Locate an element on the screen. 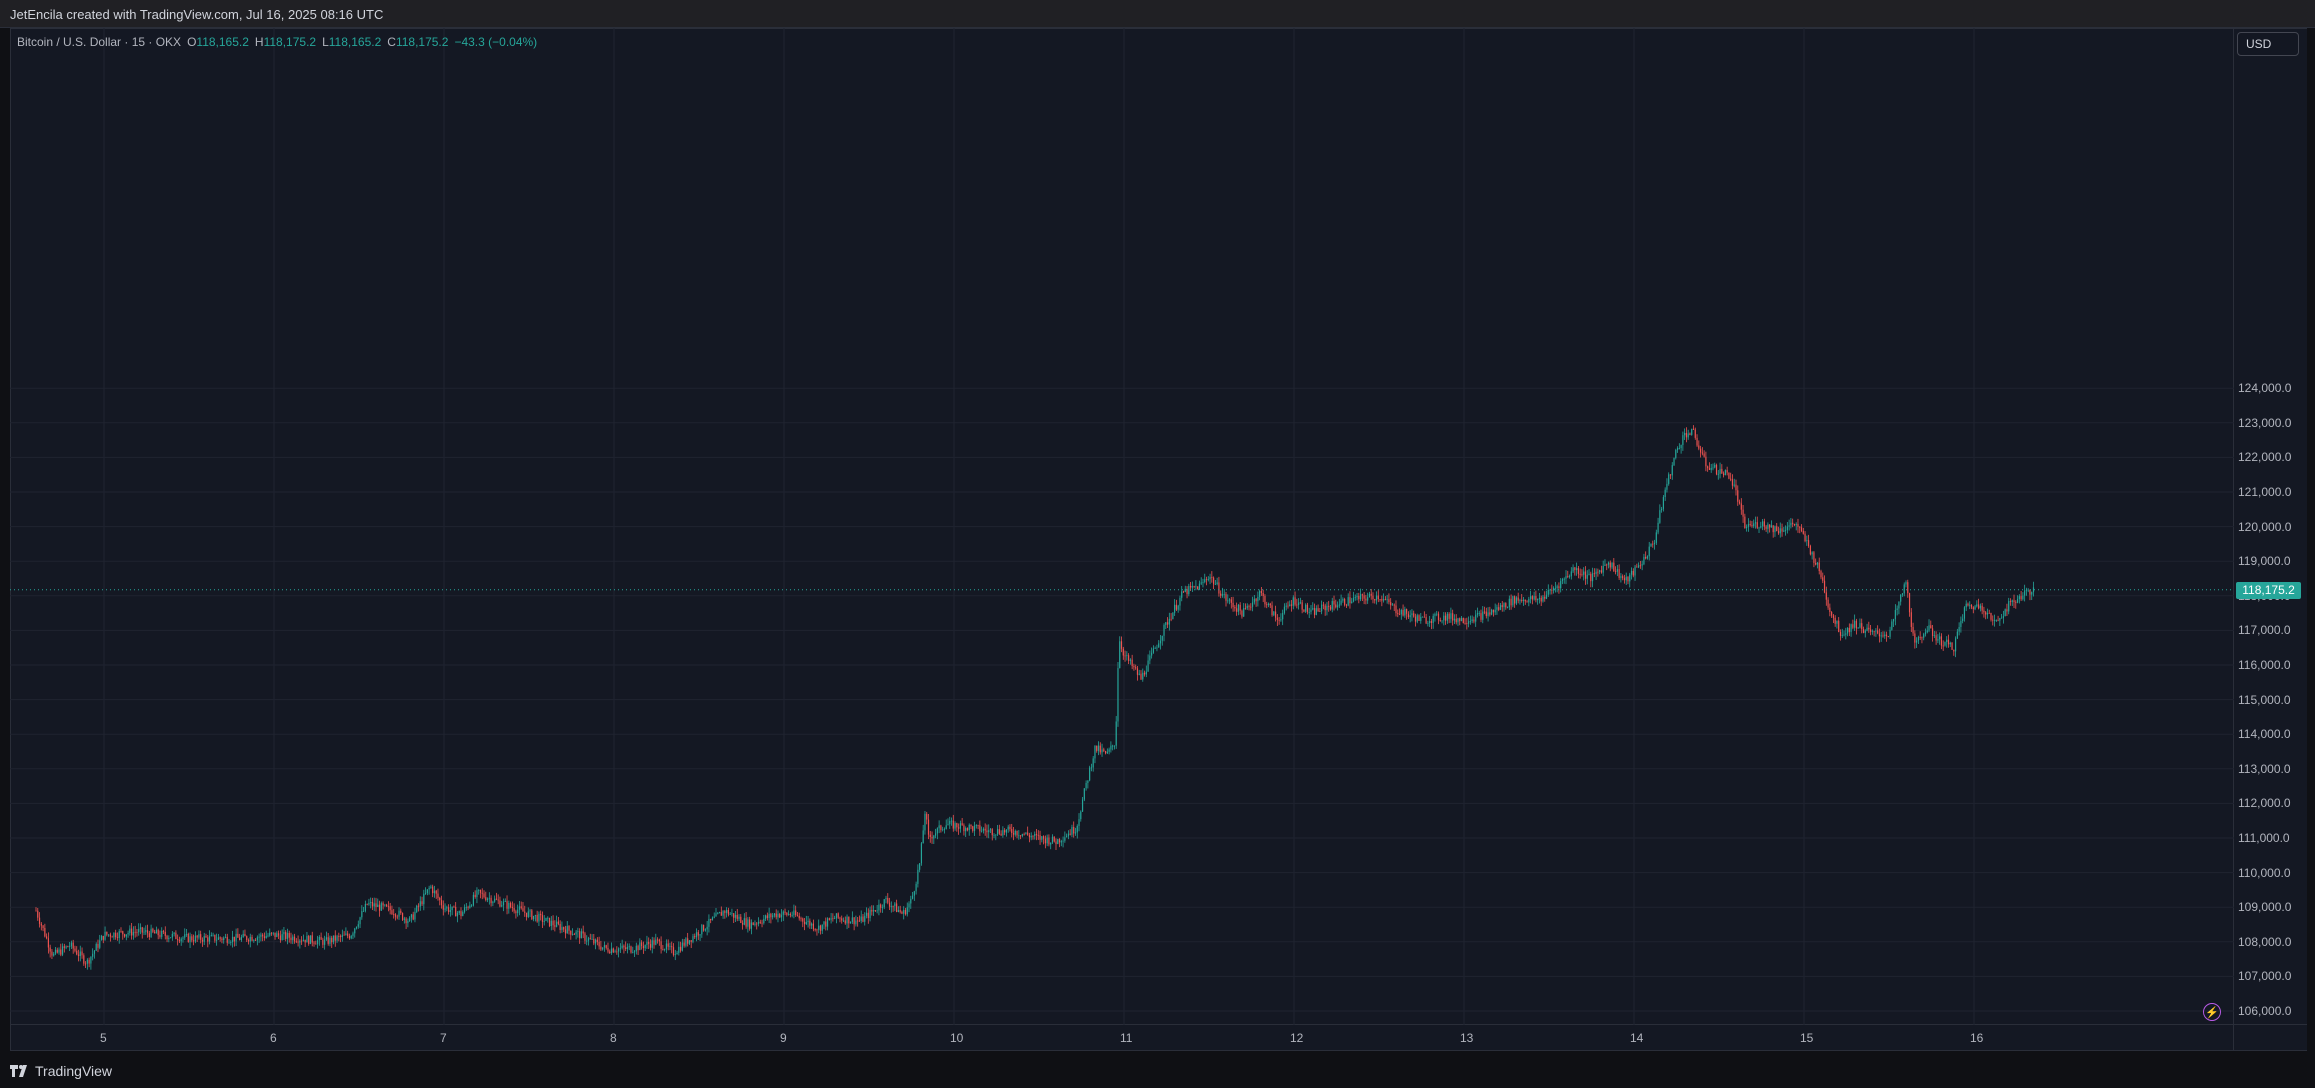 Image resolution: width=2315 pixels, height=1088 pixels. price-axis is located at coordinates (2270, 526).